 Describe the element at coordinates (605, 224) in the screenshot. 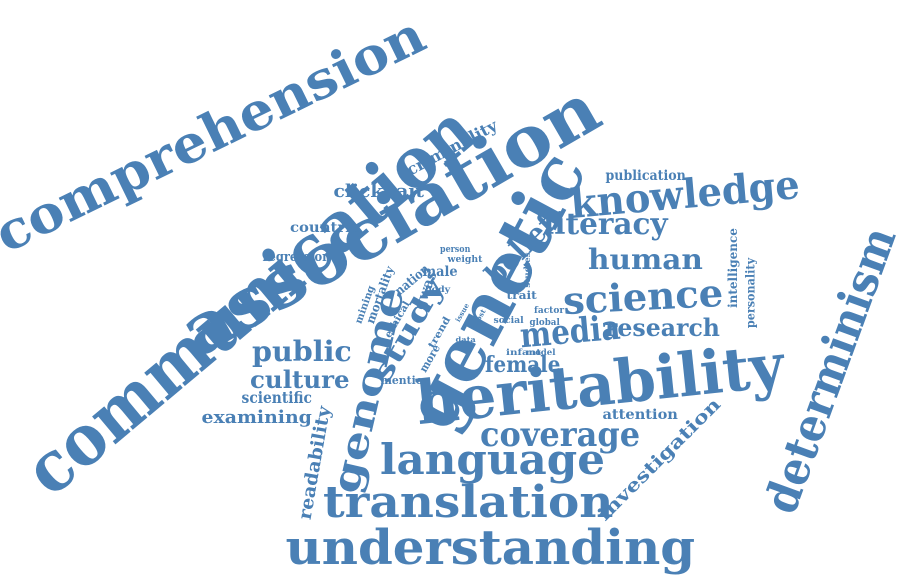

I see `word-literacy: literacy` at that location.